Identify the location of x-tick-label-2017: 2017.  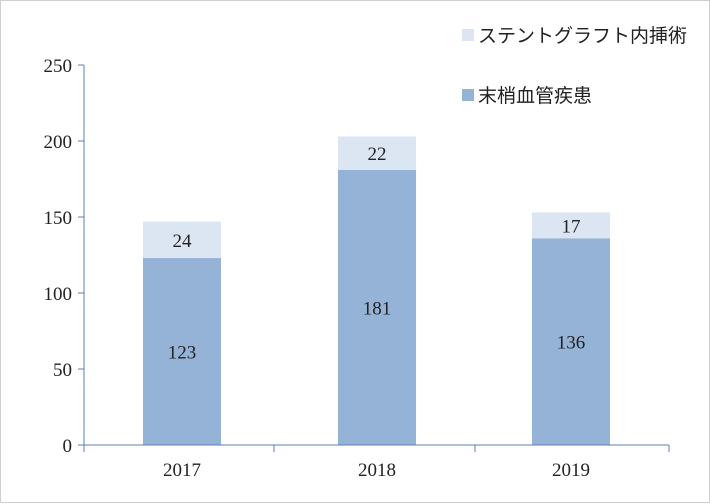
(182, 470).